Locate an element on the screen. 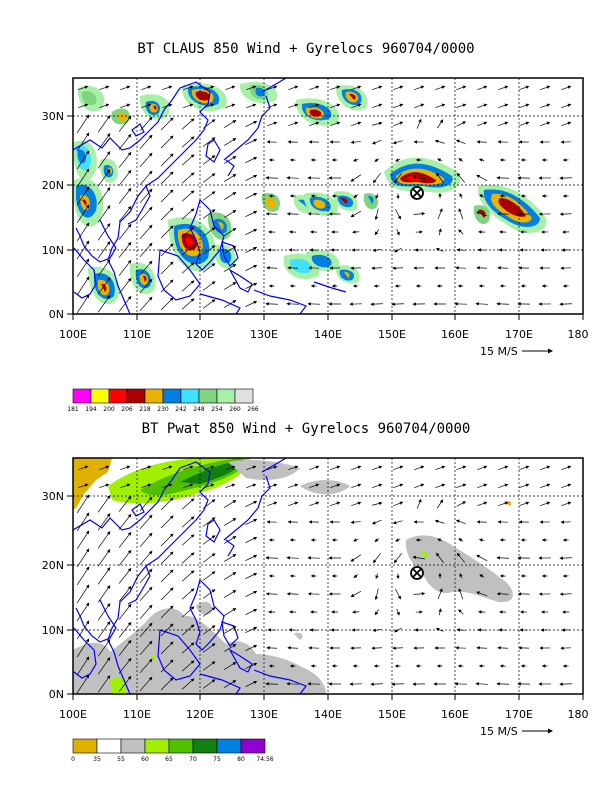 The image size is (612, 792). bottom-lon-label: 180 is located at coordinates (578, 714).